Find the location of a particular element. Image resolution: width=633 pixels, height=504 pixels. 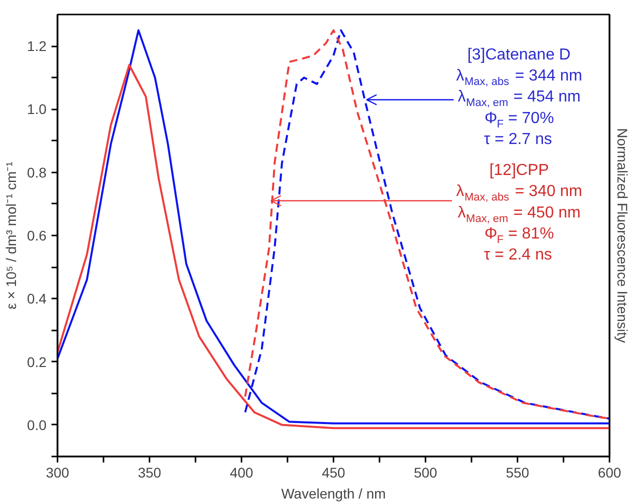

x-tick-label: 550 is located at coordinates (518, 472).